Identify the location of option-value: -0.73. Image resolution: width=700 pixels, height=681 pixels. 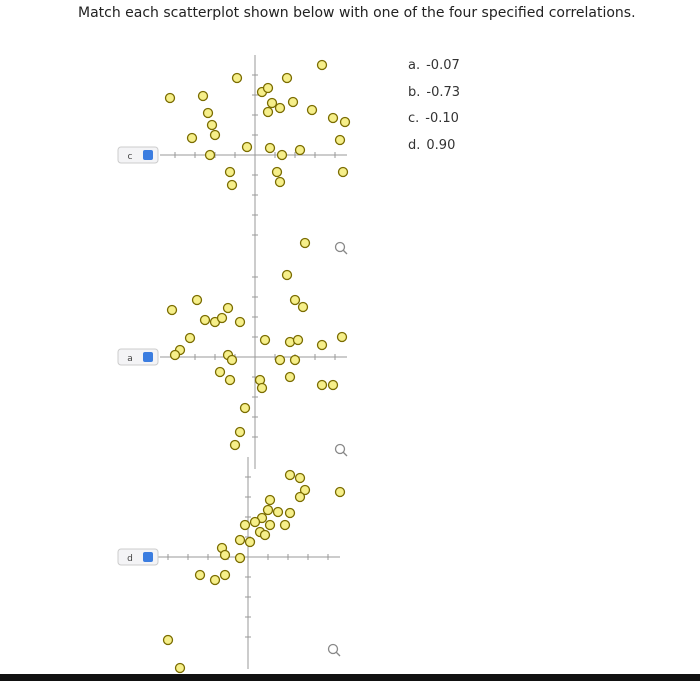
(443, 92).